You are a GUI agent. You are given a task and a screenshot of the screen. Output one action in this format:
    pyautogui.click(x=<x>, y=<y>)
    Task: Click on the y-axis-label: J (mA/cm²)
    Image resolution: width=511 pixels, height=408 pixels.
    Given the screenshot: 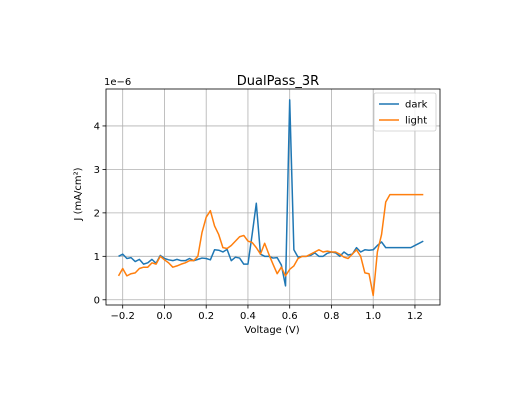 What is the action you would take?
    pyautogui.click(x=78, y=194)
    